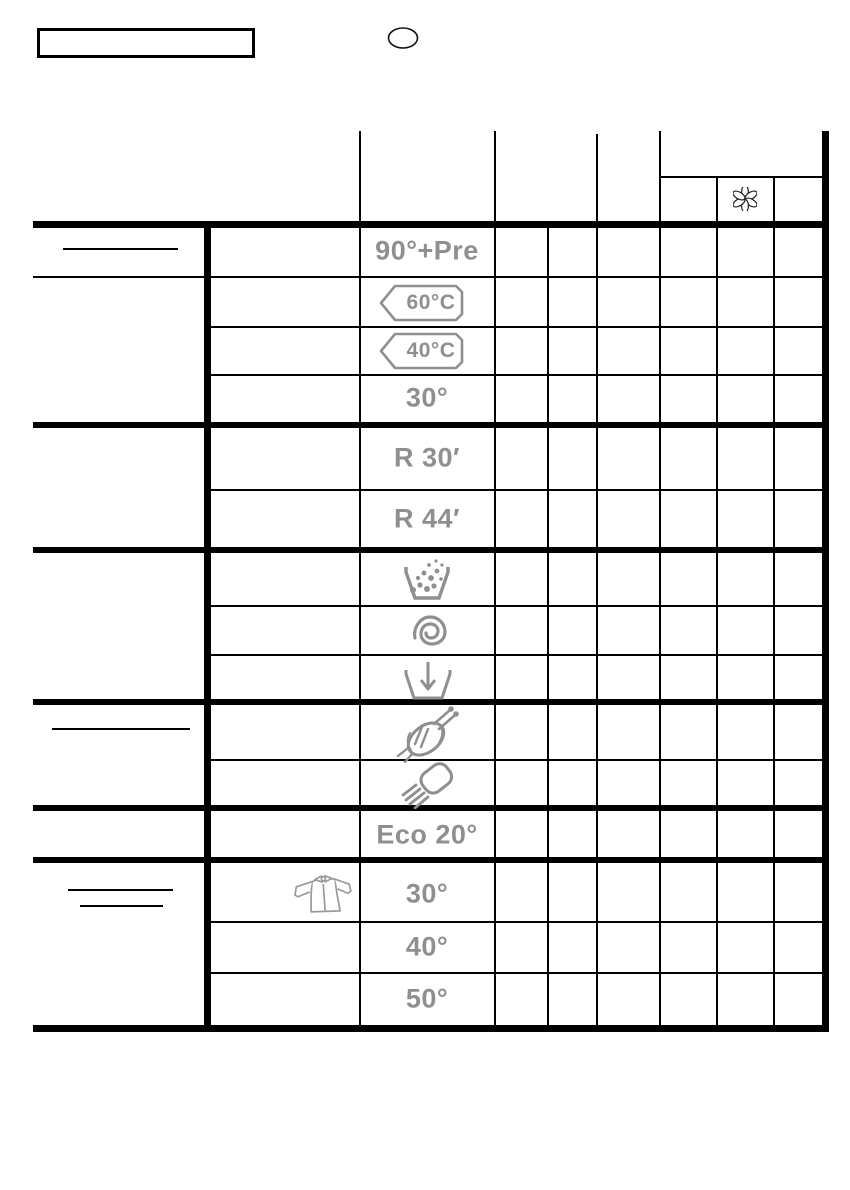 This screenshot has width=850, height=1190. Describe the element at coordinates (427, 834) in the screenshot. I see `programme-temp: Eco 20°` at that location.